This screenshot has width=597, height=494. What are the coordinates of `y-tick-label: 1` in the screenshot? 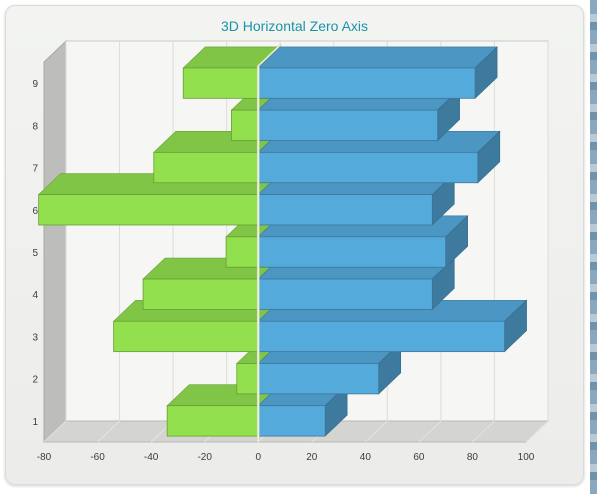 It's located at (35, 422).